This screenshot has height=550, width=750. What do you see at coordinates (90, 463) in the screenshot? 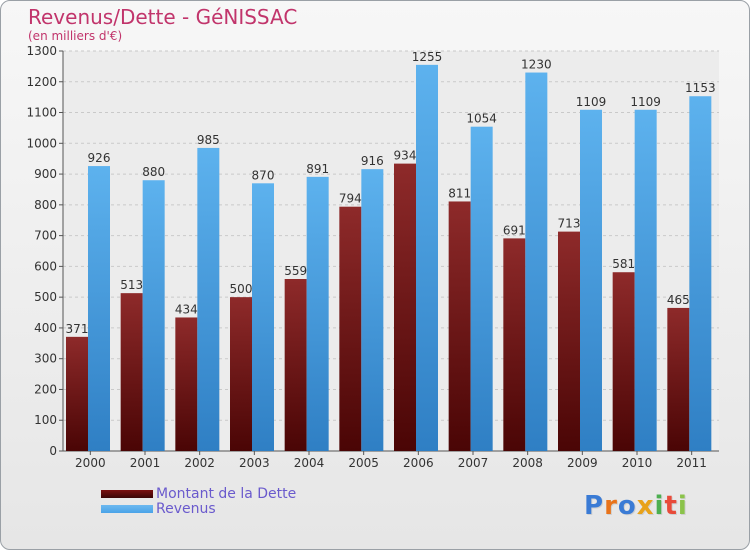
I see `x-tick-label: 2000` at bounding box center [90, 463].